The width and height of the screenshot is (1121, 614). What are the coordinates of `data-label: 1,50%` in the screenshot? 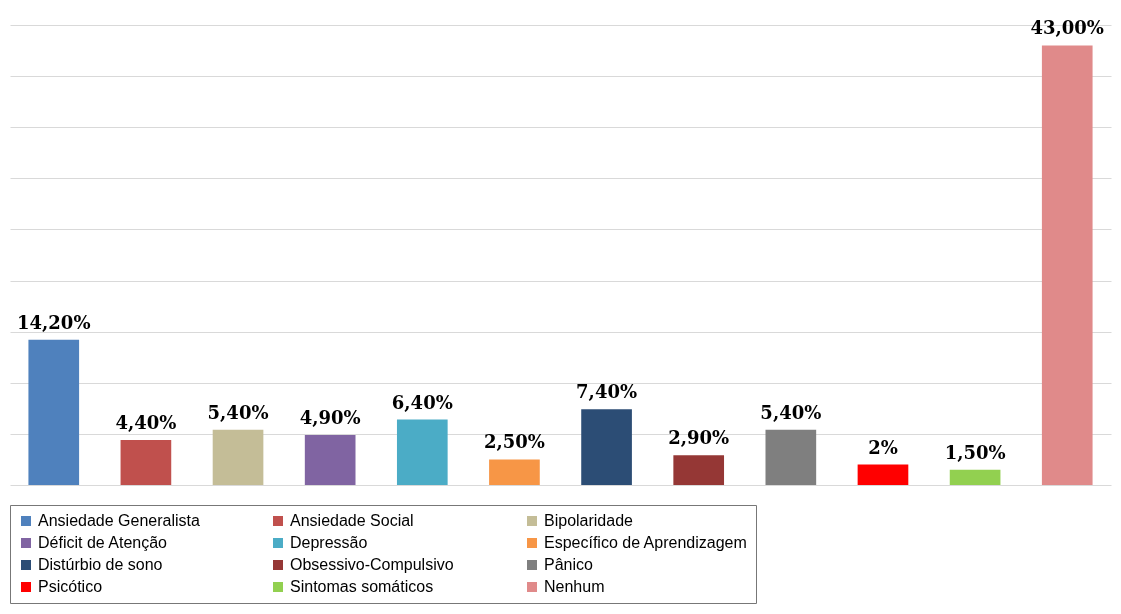 It's located at (975, 452).